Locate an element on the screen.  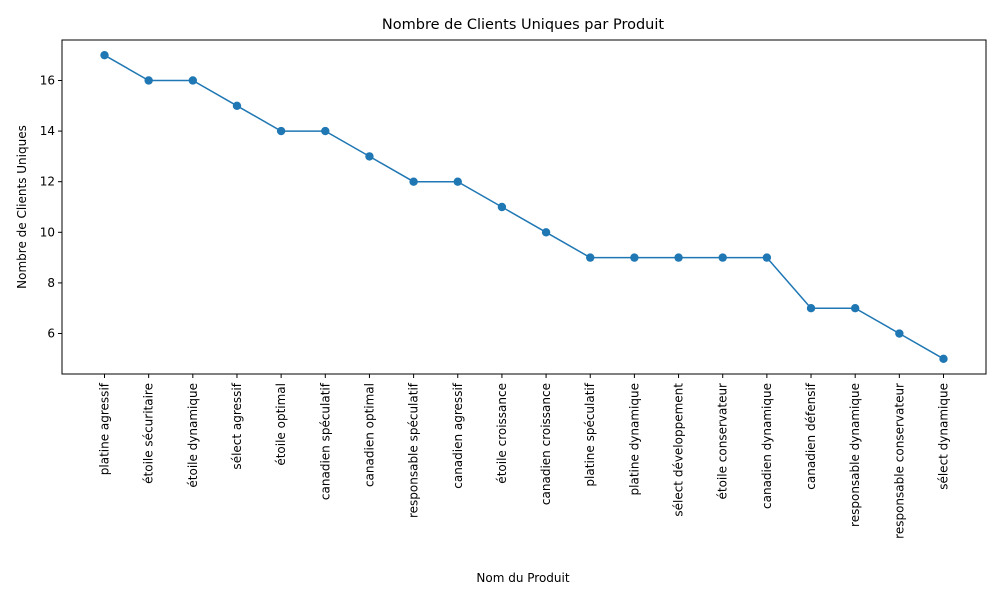
y-axis: 6 8 10 12 14 16 is located at coordinates (51, 207).